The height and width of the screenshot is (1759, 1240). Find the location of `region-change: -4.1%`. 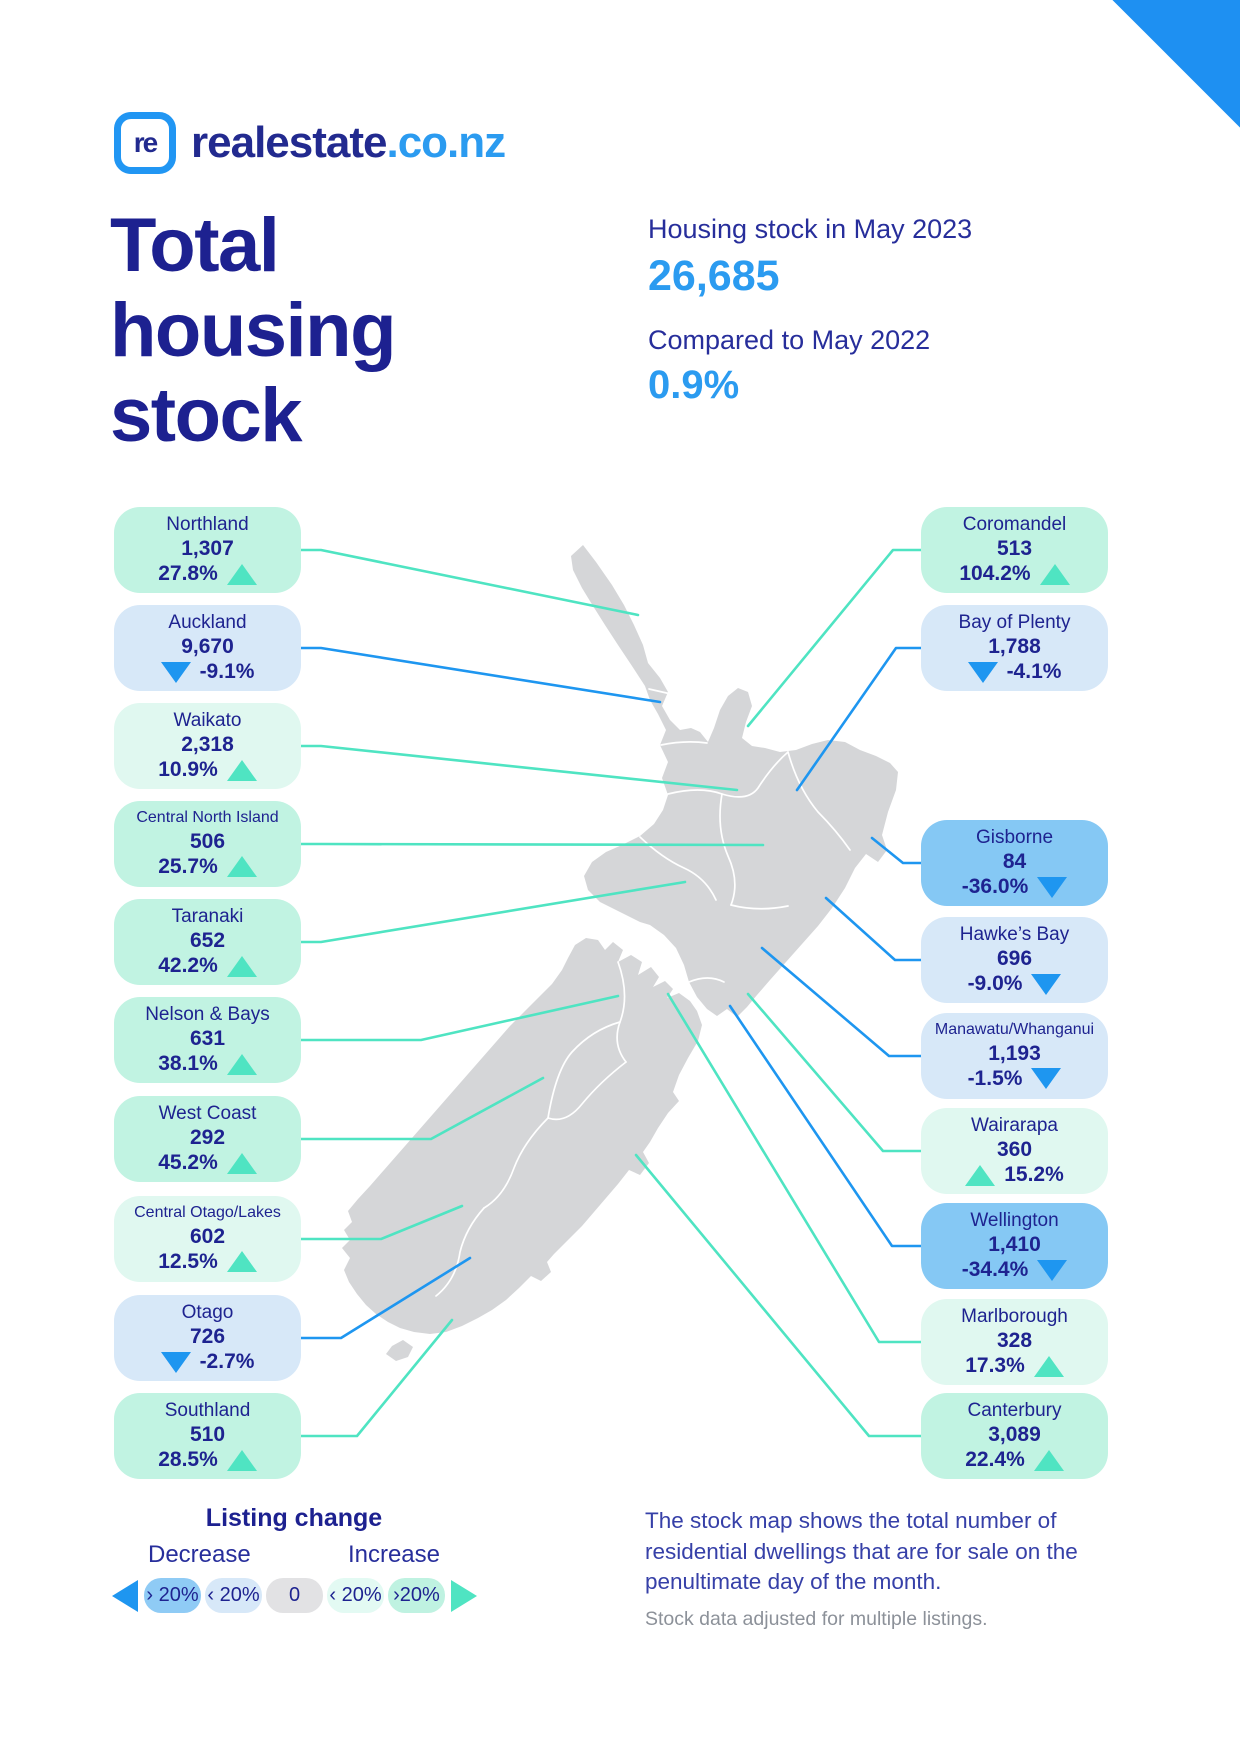

region-change: -4.1% is located at coordinates (1014, 672).